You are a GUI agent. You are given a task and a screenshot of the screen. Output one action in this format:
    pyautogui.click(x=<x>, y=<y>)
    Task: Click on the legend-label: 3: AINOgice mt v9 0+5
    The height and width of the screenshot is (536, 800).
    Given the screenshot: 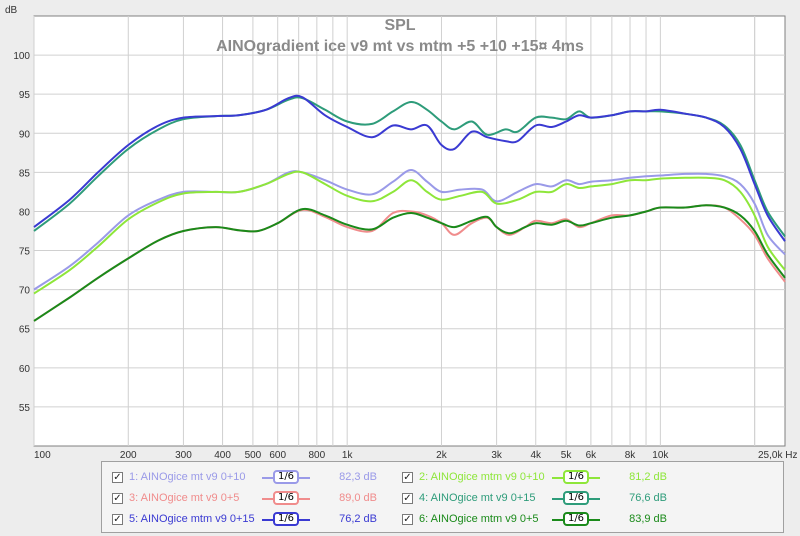 What is the action you would take?
    pyautogui.click(x=184, y=498)
    